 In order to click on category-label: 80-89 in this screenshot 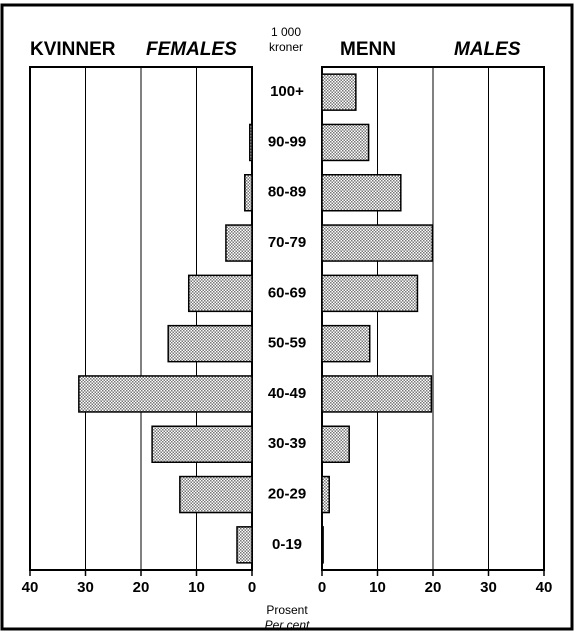, I will do `click(287, 192)`.